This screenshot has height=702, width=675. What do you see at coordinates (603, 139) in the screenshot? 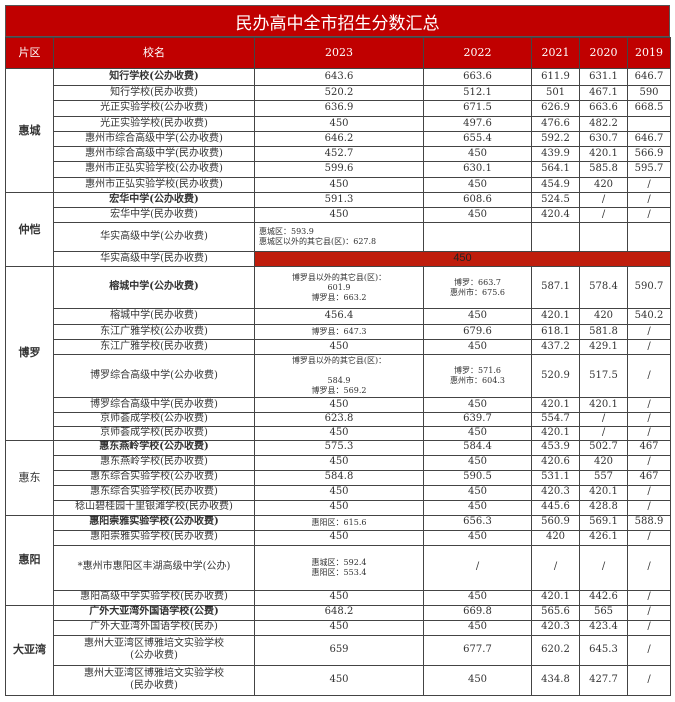
I see `score-2020: 630.7` at bounding box center [603, 139].